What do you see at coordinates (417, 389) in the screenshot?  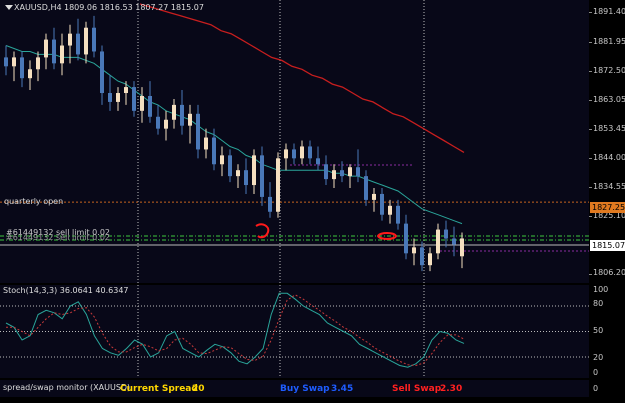 I see `sell-swap-label: Sell Swap` at bounding box center [417, 389].